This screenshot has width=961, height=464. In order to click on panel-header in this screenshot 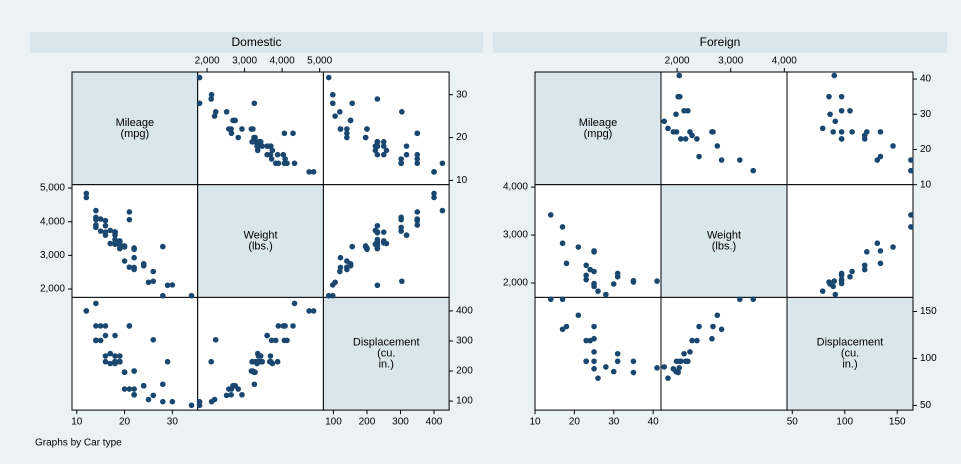, I will do `click(256, 42)`.